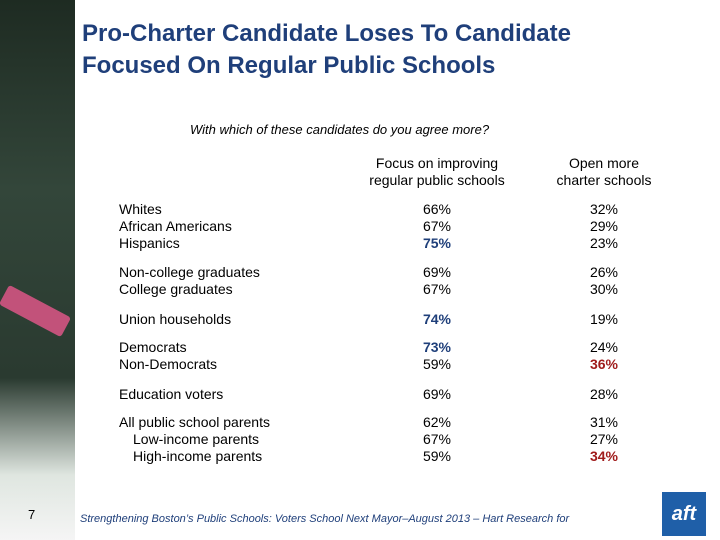  What do you see at coordinates (437, 422) in the screenshot?
I see `value-cell: 62%` at bounding box center [437, 422].